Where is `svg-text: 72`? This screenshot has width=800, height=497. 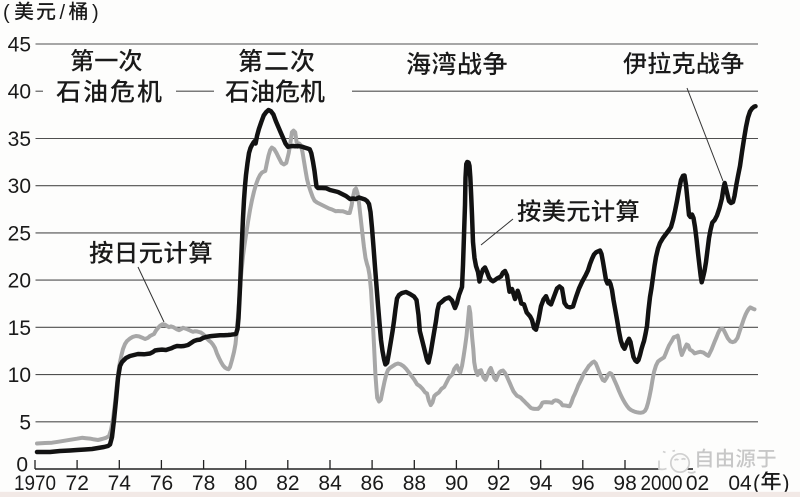
svg-text: 72 is located at coordinates (77, 483).